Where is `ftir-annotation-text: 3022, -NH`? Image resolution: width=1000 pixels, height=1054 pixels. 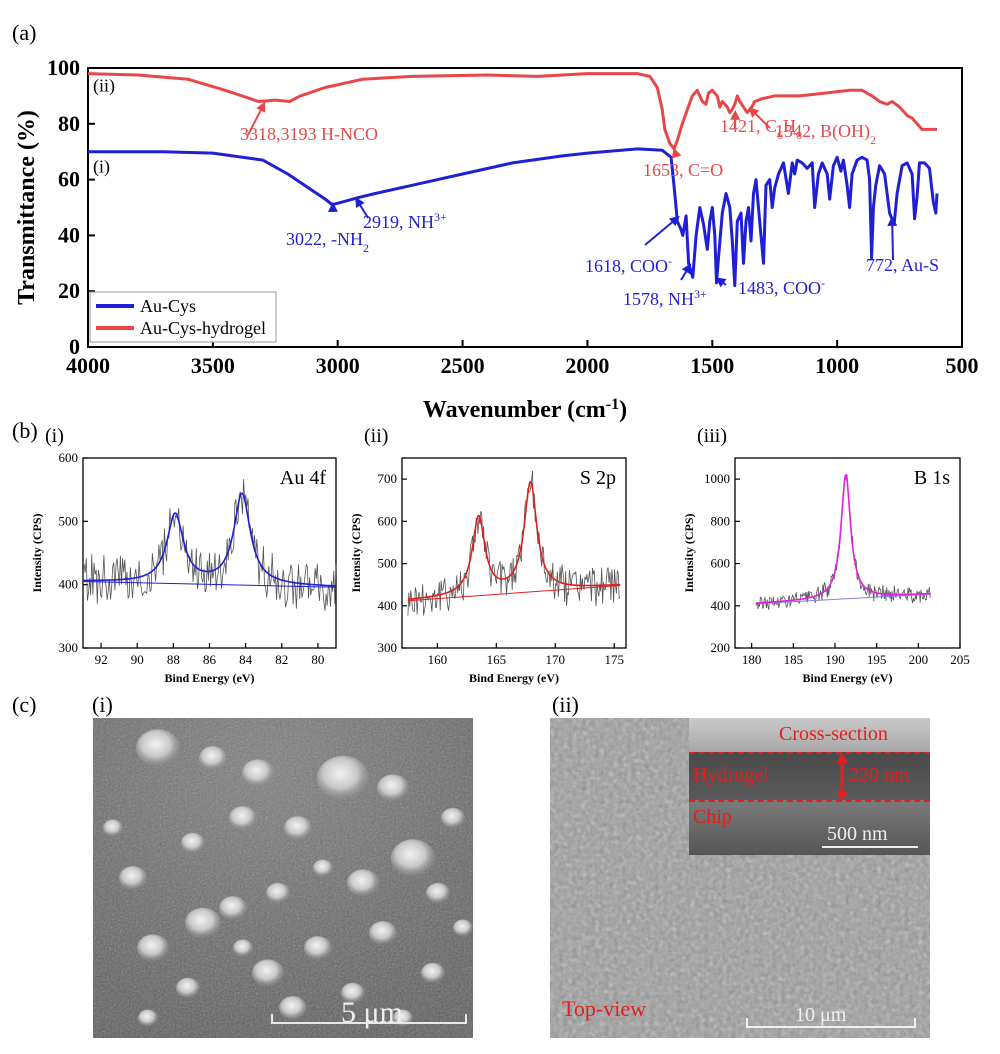 ftir-annotation-text: 3022, -NH is located at coordinates (324, 239).